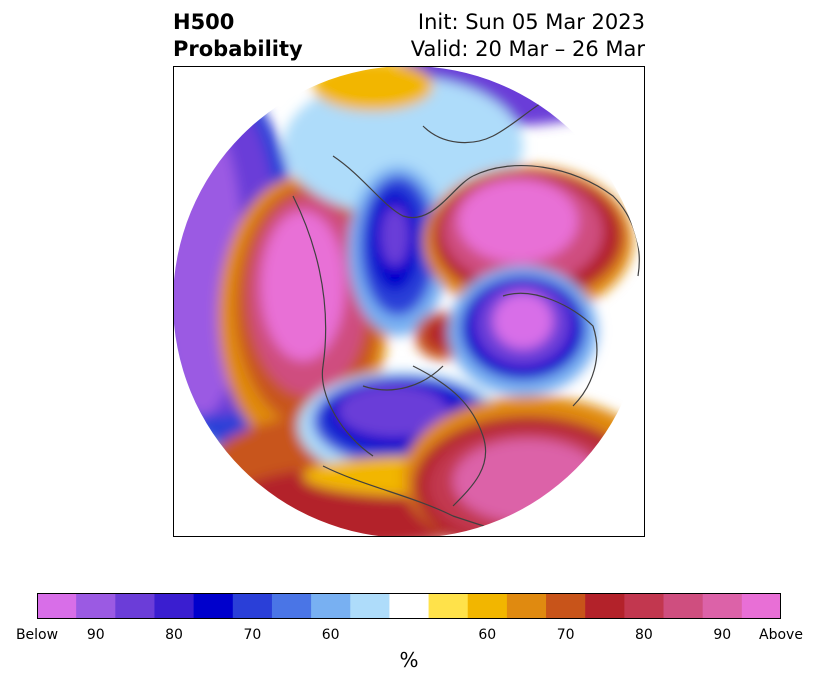 This screenshot has height=686, width=819. I want to click on valid-period: Valid: 20 Mar – 26 Mar, so click(527, 49).